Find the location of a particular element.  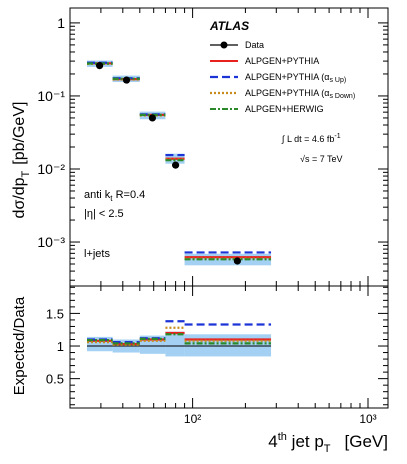

y-tick-label: 10⁻² is located at coordinates (51, 169).